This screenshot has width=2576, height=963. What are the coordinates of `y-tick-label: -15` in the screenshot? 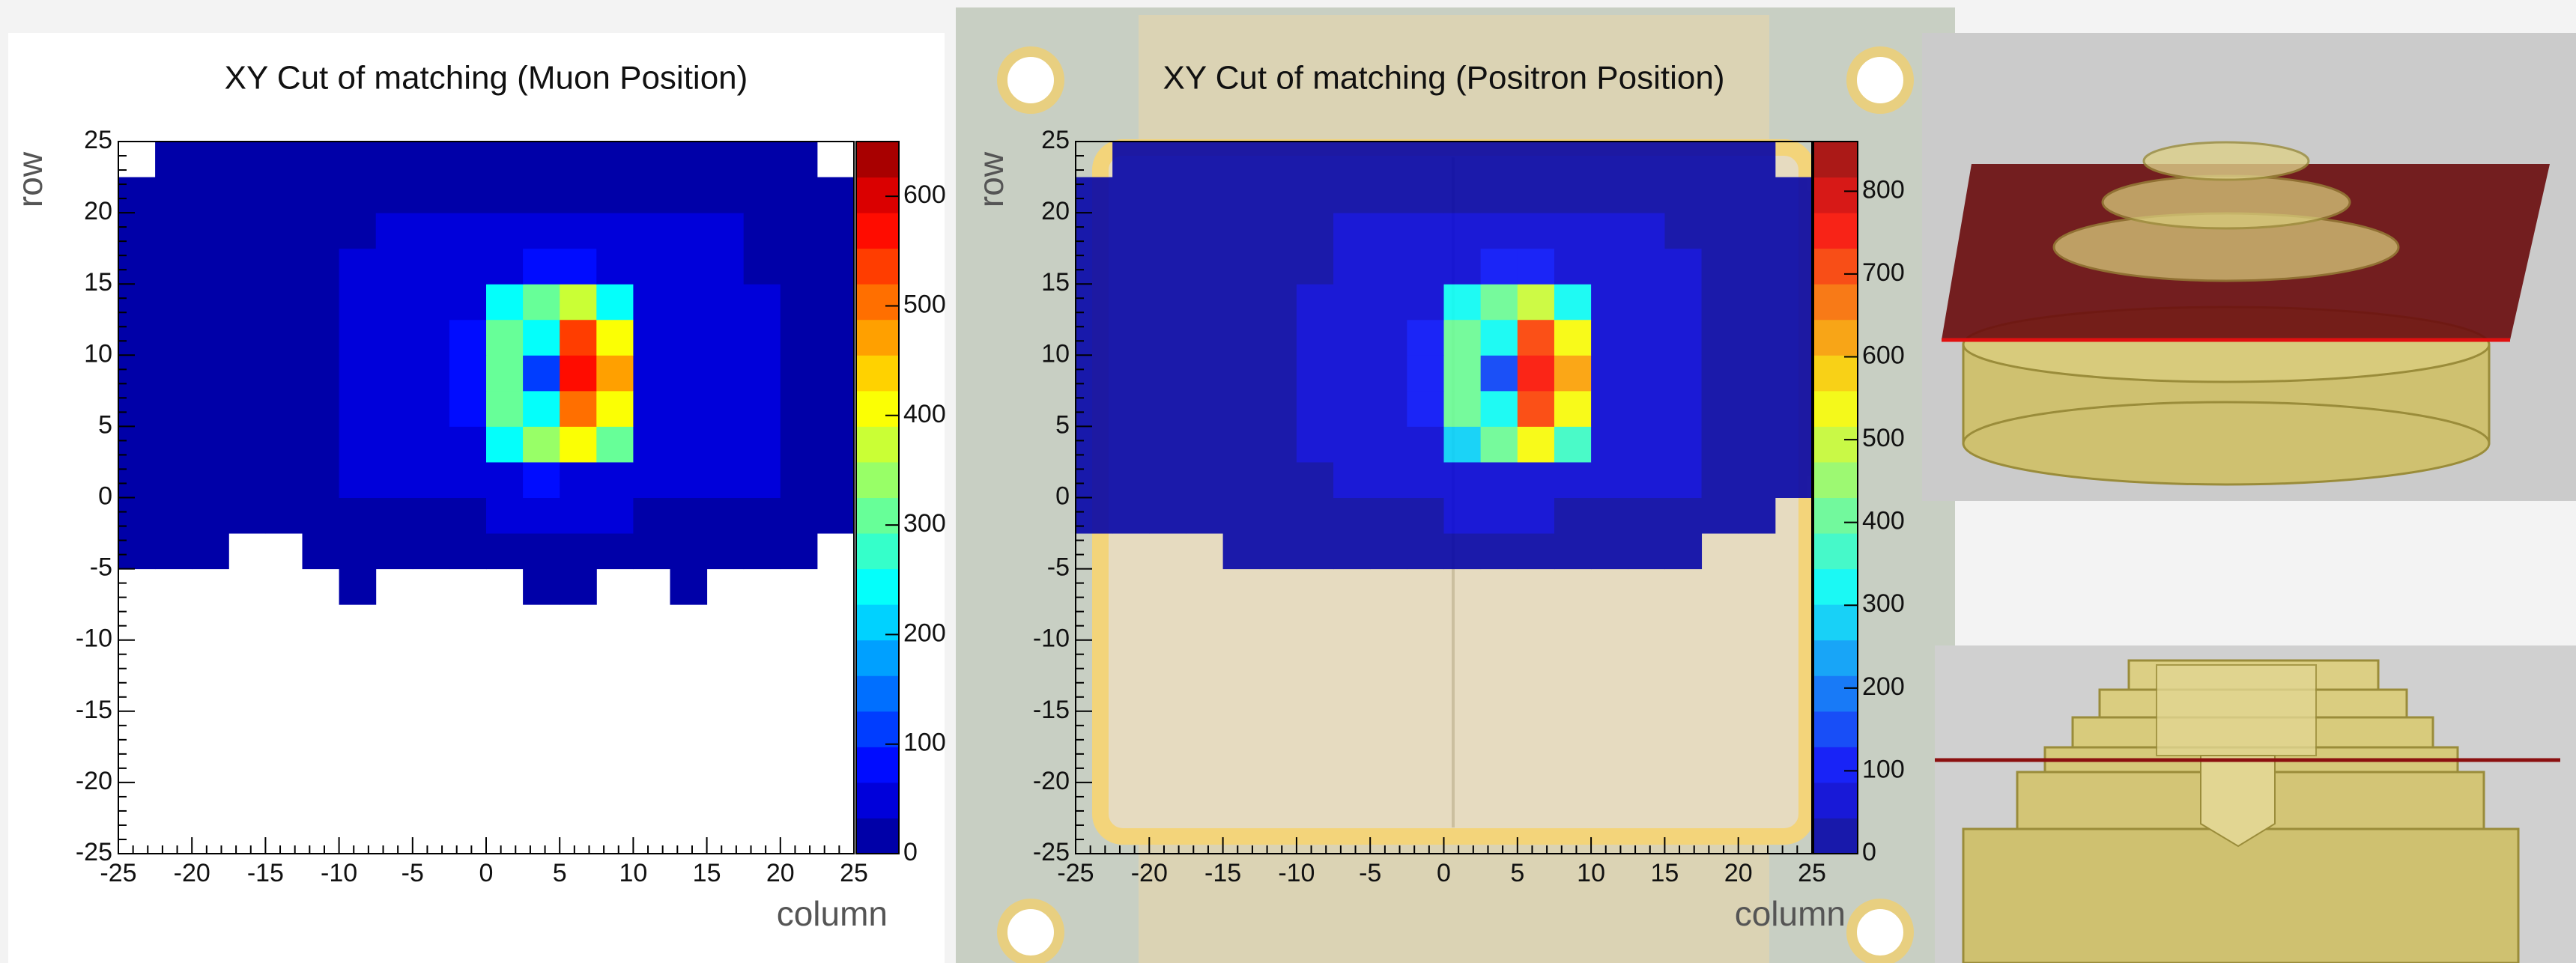 It's located at (94, 710).